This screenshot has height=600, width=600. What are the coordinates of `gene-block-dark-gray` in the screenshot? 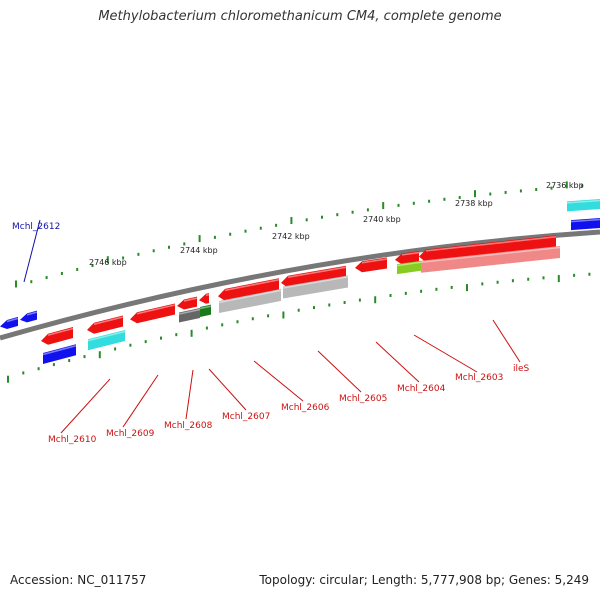 It's located at (189, 315).